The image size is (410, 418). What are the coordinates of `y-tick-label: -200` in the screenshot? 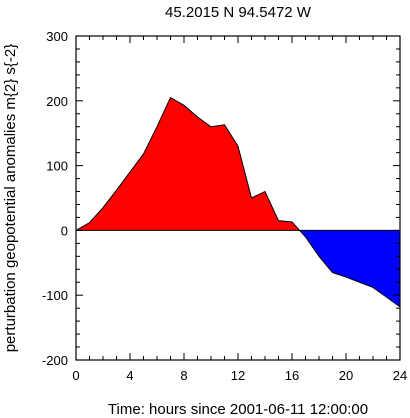 It's located at (55, 360).